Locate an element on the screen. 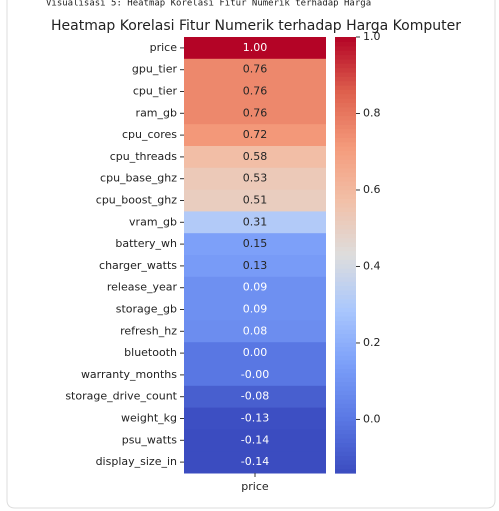 Image resolution: width=499 pixels, height=511 pixels. y-tick-label: storage_gb is located at coordinates (146, 309).